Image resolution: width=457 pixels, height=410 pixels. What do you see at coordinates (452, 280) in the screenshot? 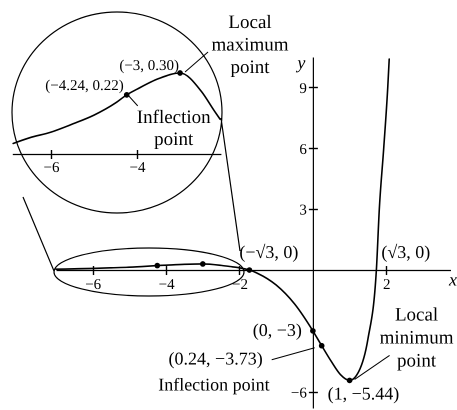
I see `x-axis-title: x` at bounding box center [452, 280].